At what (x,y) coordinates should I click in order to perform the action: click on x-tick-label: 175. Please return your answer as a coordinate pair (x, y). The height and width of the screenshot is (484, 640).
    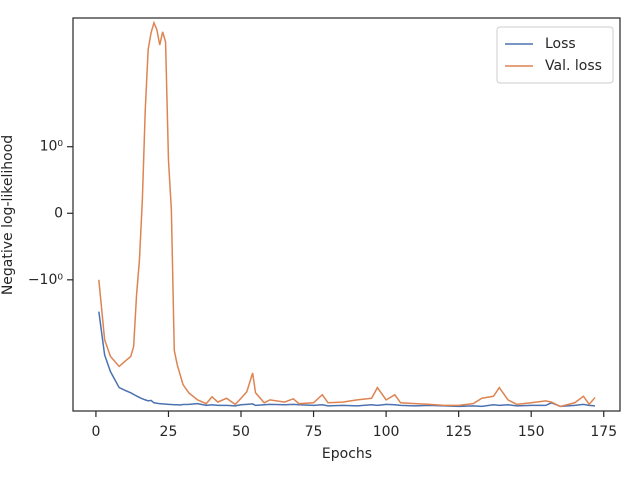
    Looking at the image, I should click on (603, 432).